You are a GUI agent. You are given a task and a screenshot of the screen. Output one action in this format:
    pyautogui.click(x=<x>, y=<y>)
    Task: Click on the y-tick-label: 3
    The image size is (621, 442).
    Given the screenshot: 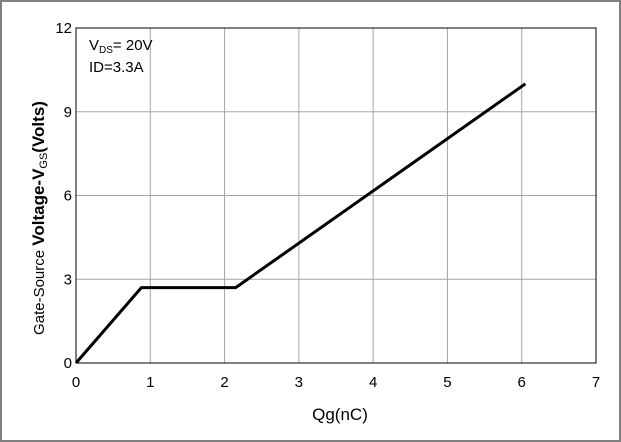 What is the action you would take?
    pyautogui.click(x=68, y=279)
    